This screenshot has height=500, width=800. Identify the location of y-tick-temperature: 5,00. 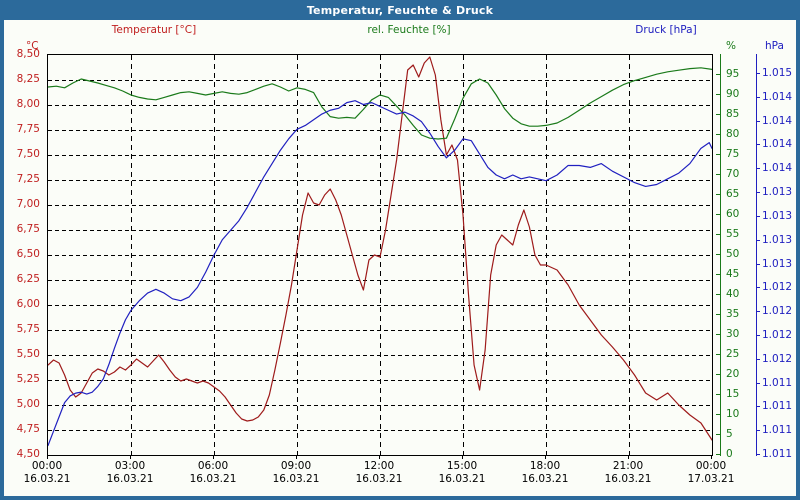
(28, 404).